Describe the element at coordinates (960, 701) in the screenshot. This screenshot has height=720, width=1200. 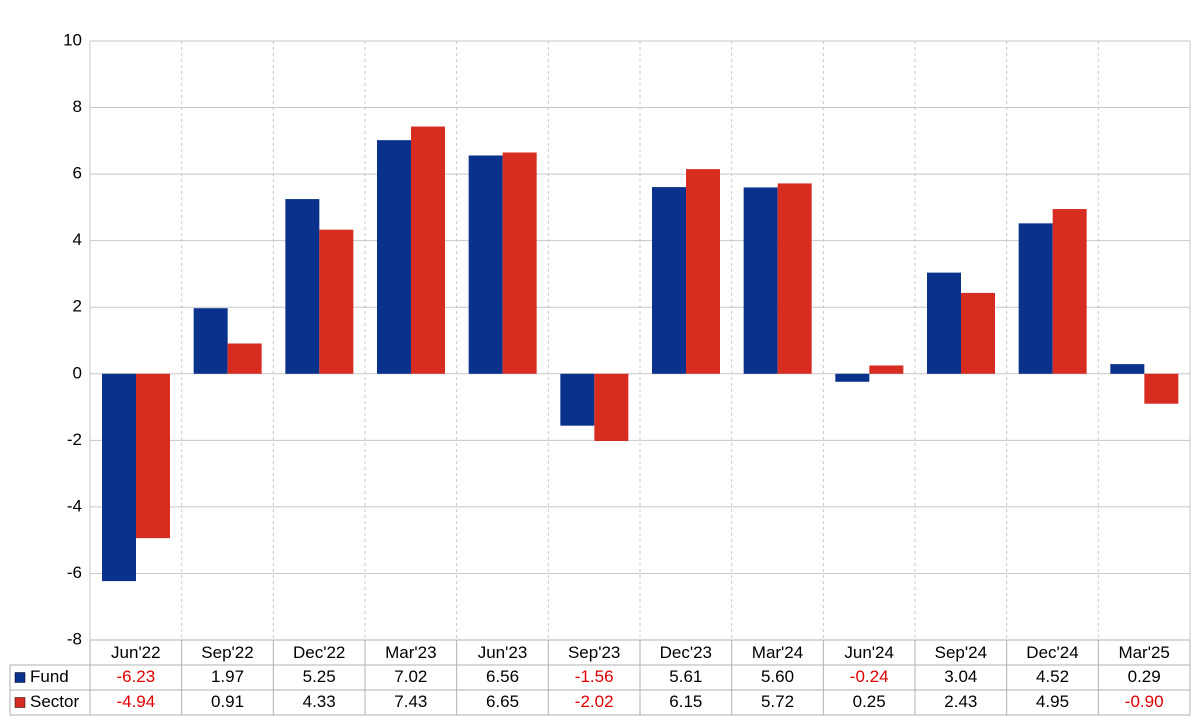
I see `data-label: 2.43` at that location.